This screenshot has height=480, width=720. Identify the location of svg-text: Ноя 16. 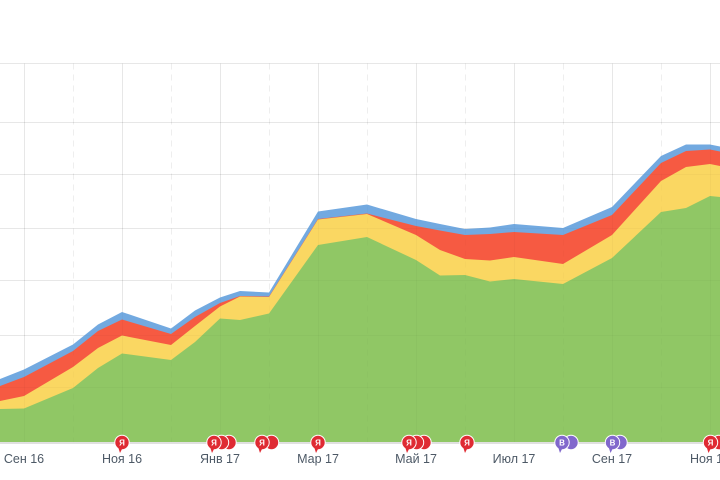
(122, 459).